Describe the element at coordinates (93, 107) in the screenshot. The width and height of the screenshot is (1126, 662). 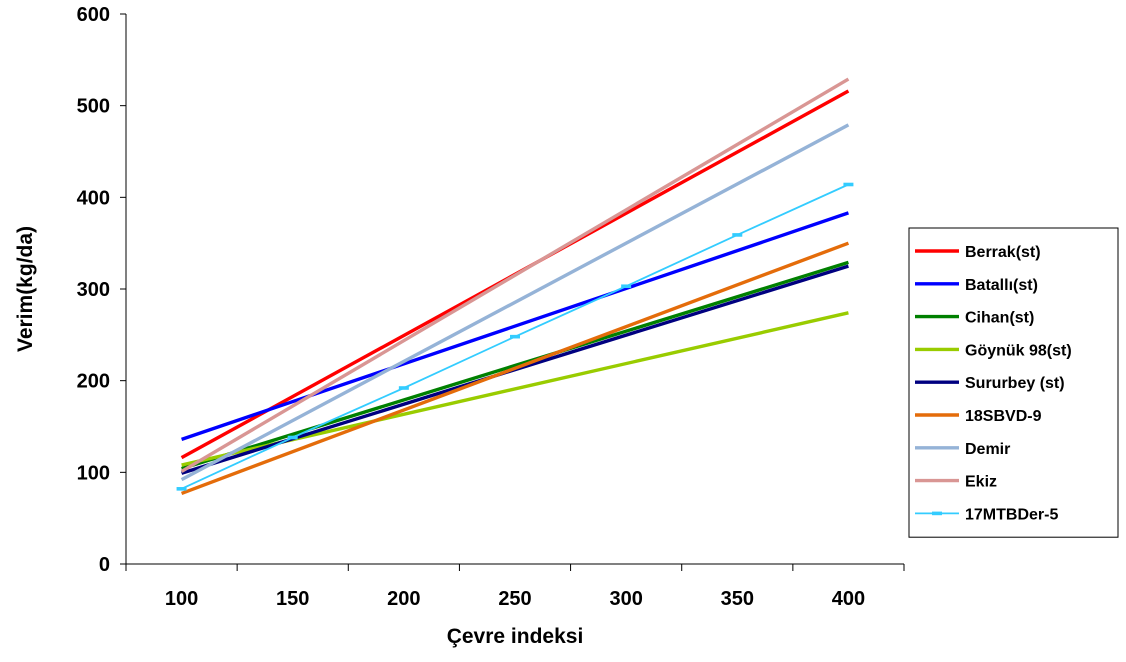
I see `y-tick-label: 500` at that location.